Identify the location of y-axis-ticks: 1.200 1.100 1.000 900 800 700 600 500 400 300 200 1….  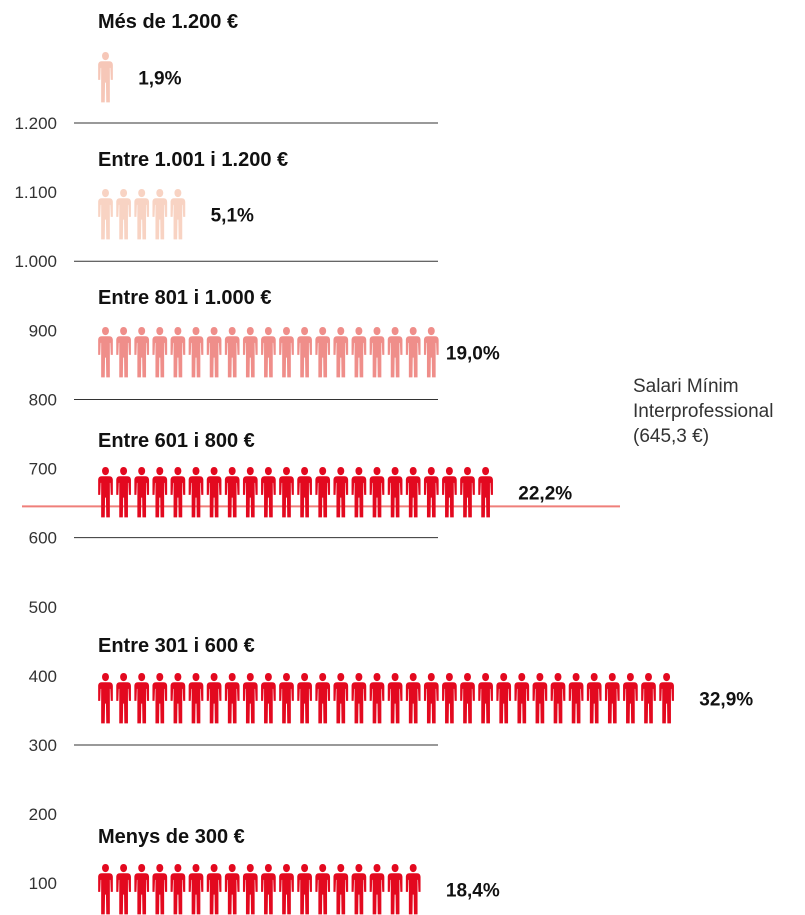
(35, 503).